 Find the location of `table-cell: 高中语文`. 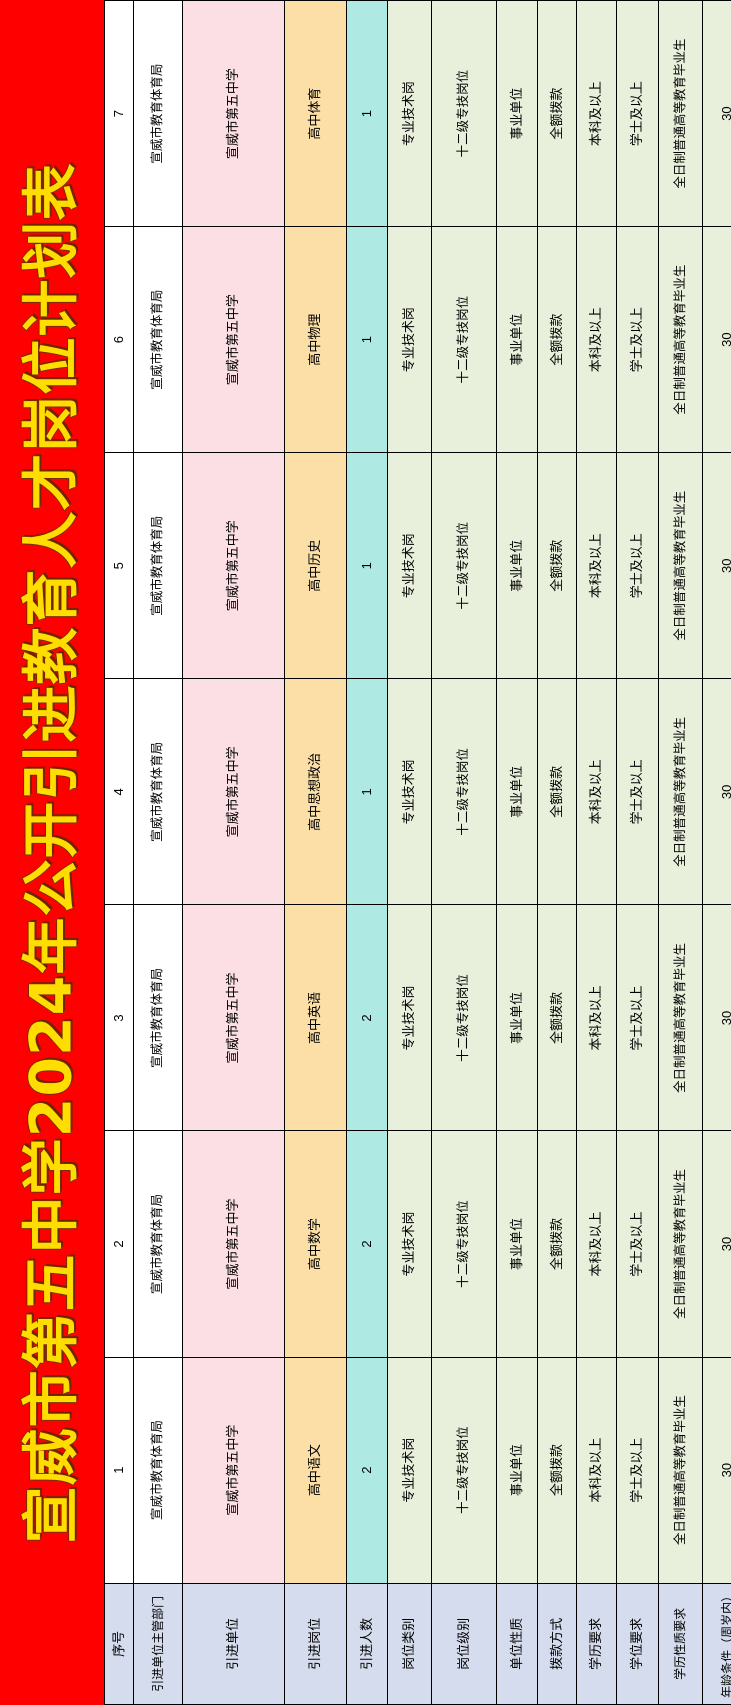

table-cell: 高中语文 is located at coordinates (315, 1470).